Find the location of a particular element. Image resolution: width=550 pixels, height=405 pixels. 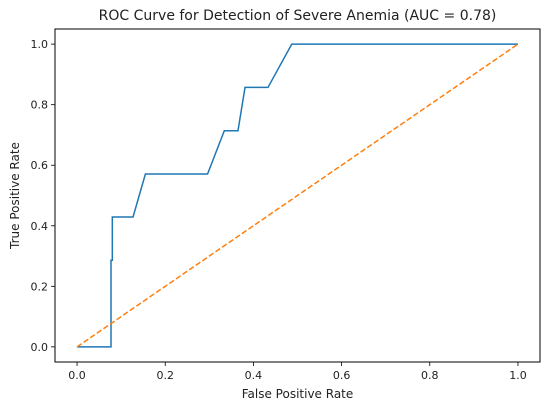

x-tick-label: 0.2 is located at coordinates (165, 375).